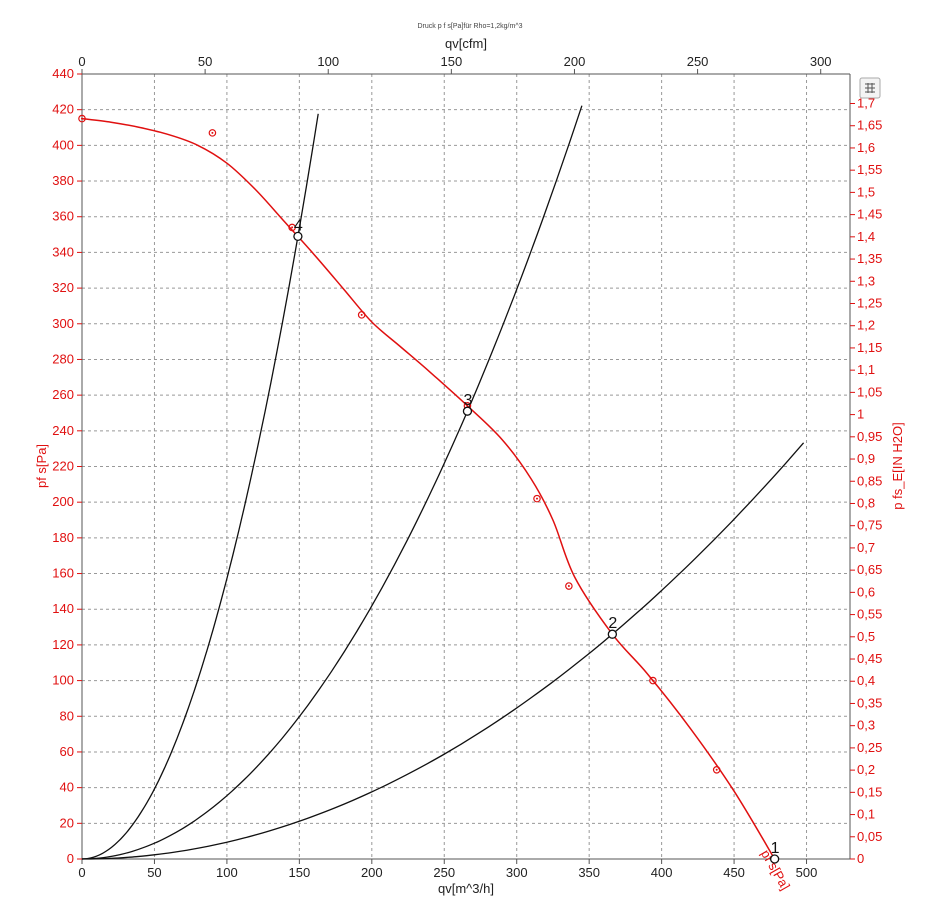 Image resolution: width=940 pixels, height=920 pixels. What do you see at coordinates (63, 466) in the screenshot?
I see `y-tick-label-11: 220` at bounding box center [63, 466].